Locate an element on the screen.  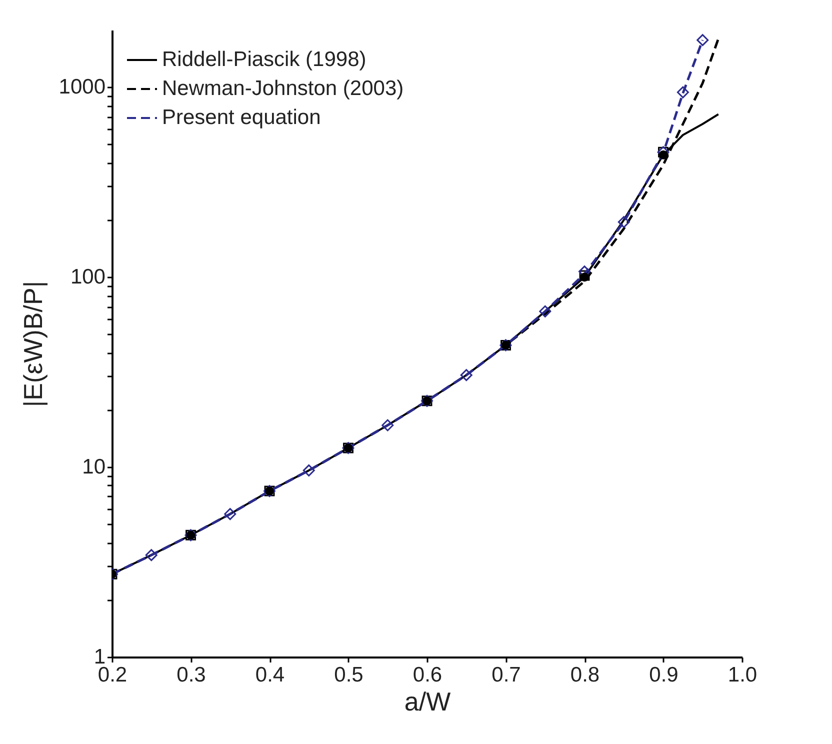
x-tick-label: 0.6 is located at coordinates (427, 675).